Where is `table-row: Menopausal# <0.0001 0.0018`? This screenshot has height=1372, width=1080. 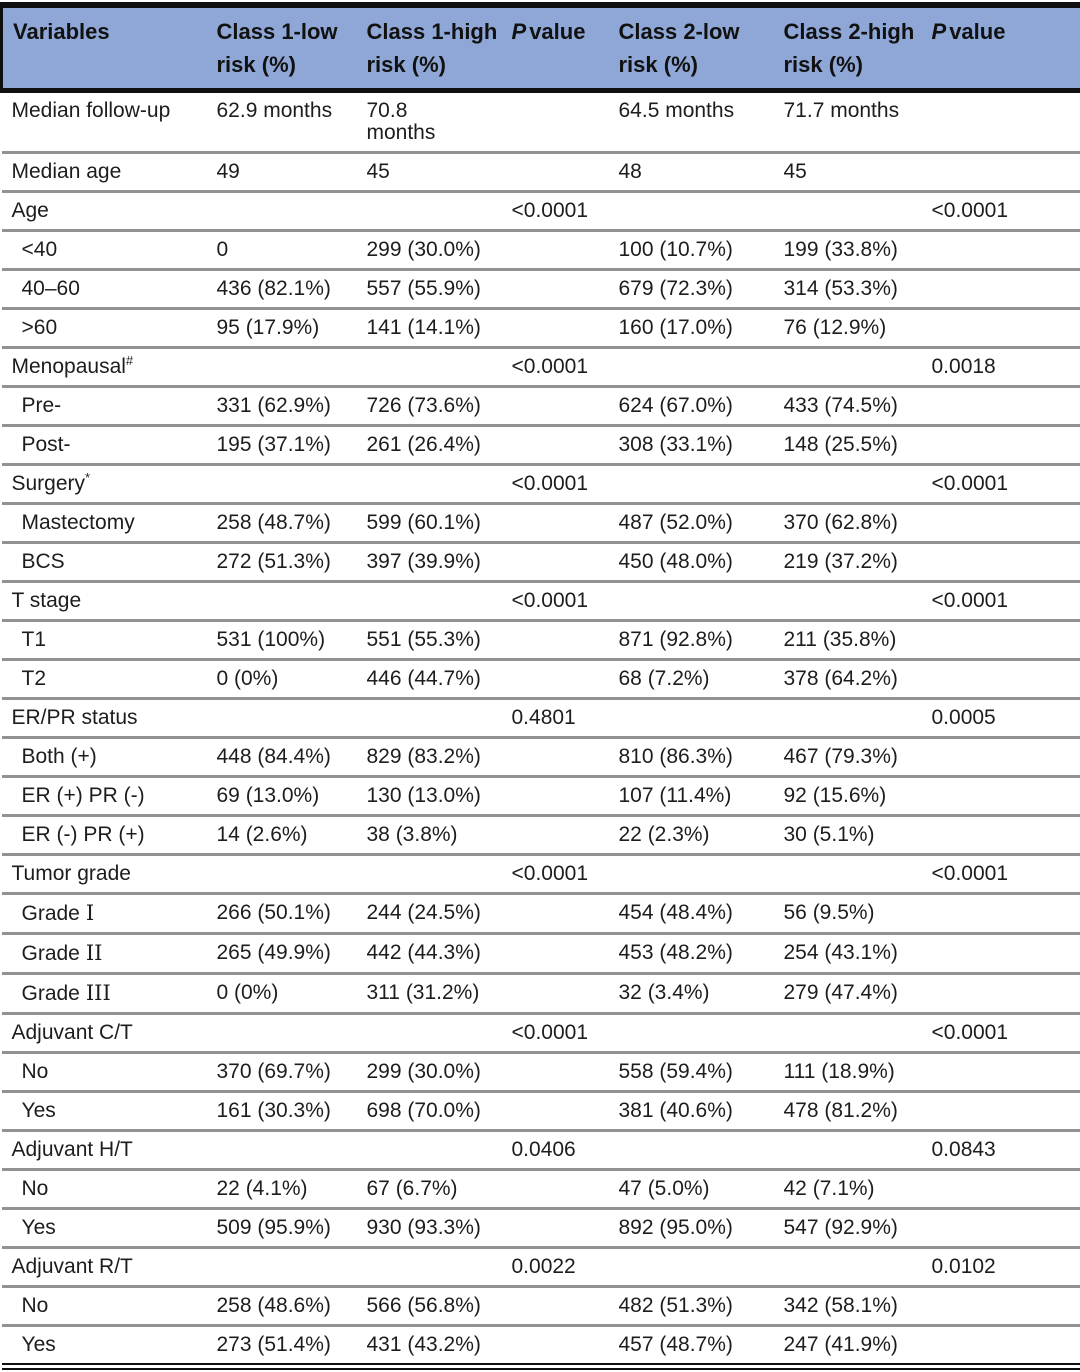 table-row: Menopausal# <0.0001 0.0018 is located at coordinates (540, 367).